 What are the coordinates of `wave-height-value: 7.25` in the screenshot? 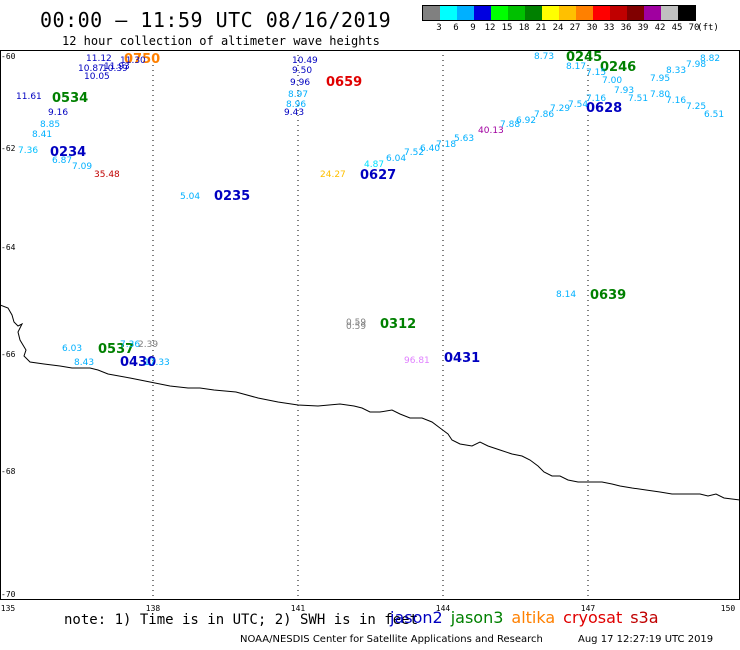 It's located at (696, 107).